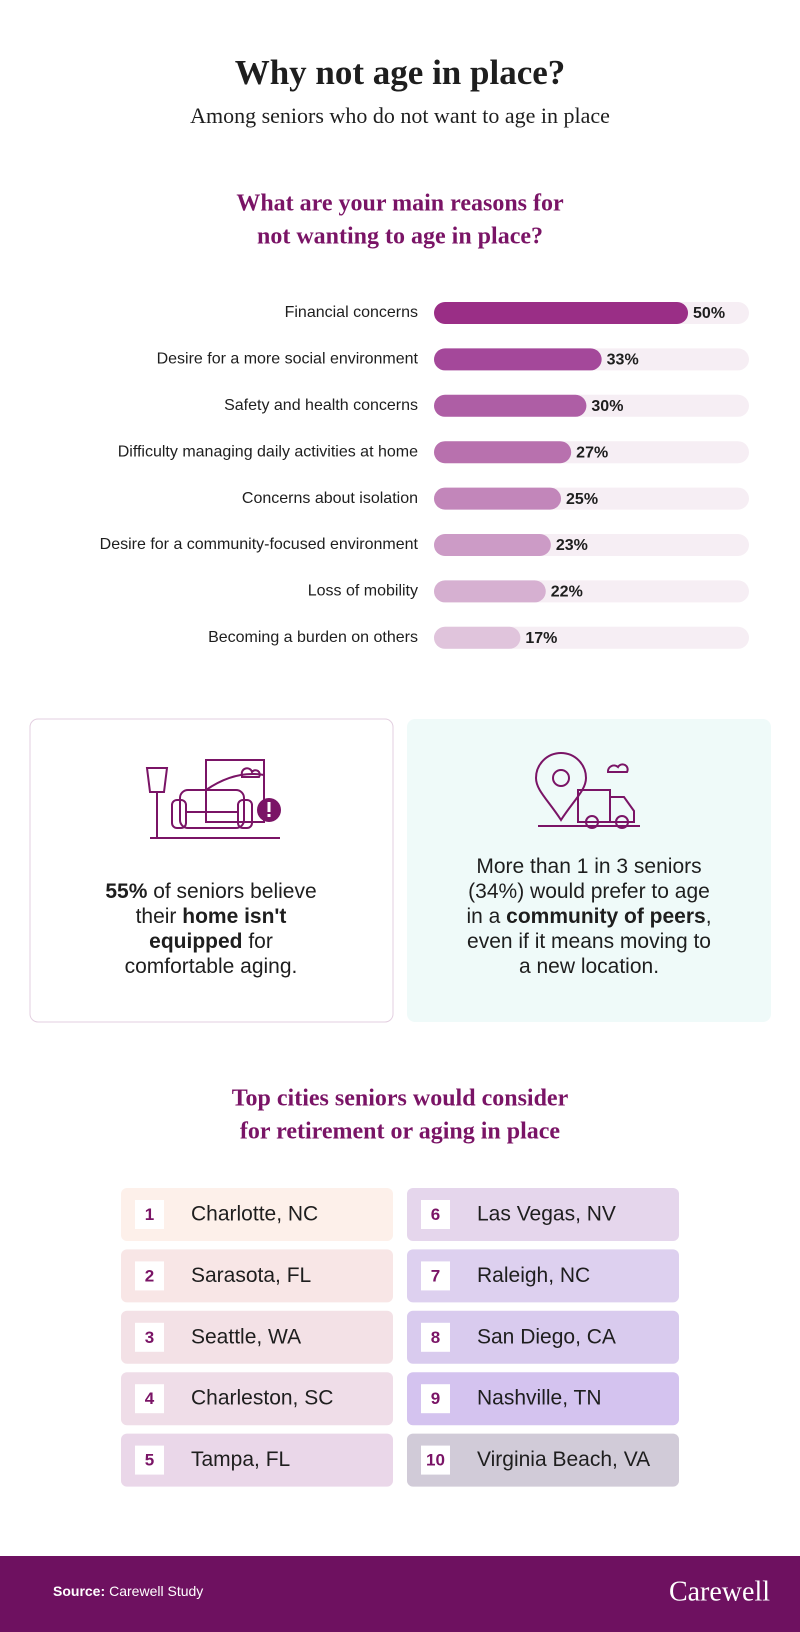 The height and width of the screenshot is (1632, 800). What do you see at coordinates (213, 799) in the screenshot?
I see `home-icon` at bounding box center [213, 799].